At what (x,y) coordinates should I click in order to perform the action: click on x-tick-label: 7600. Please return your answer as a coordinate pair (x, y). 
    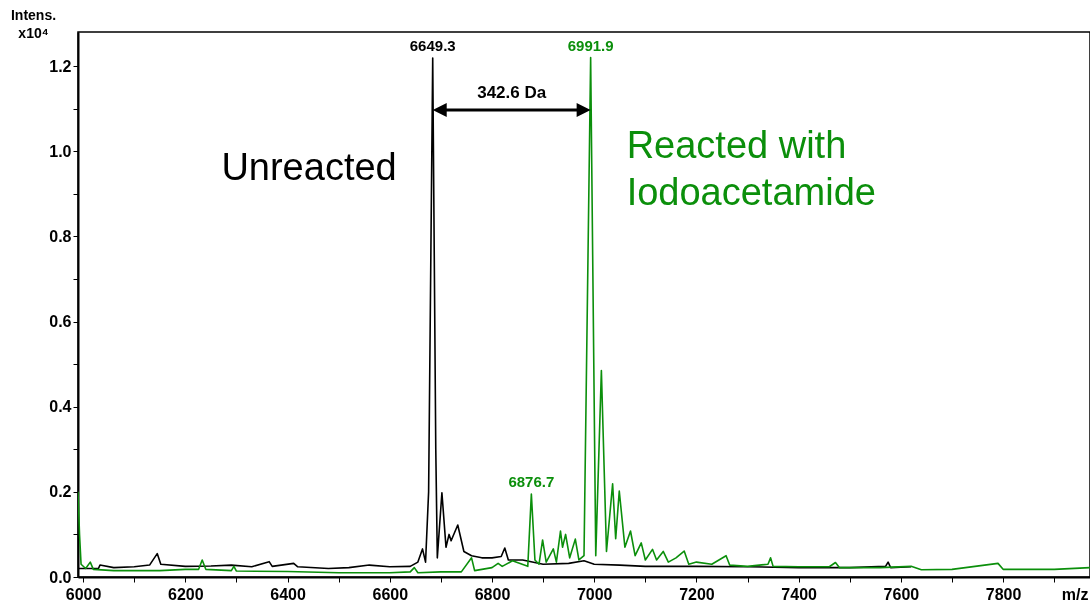
    Looking at the image, I should click on (901, 594).